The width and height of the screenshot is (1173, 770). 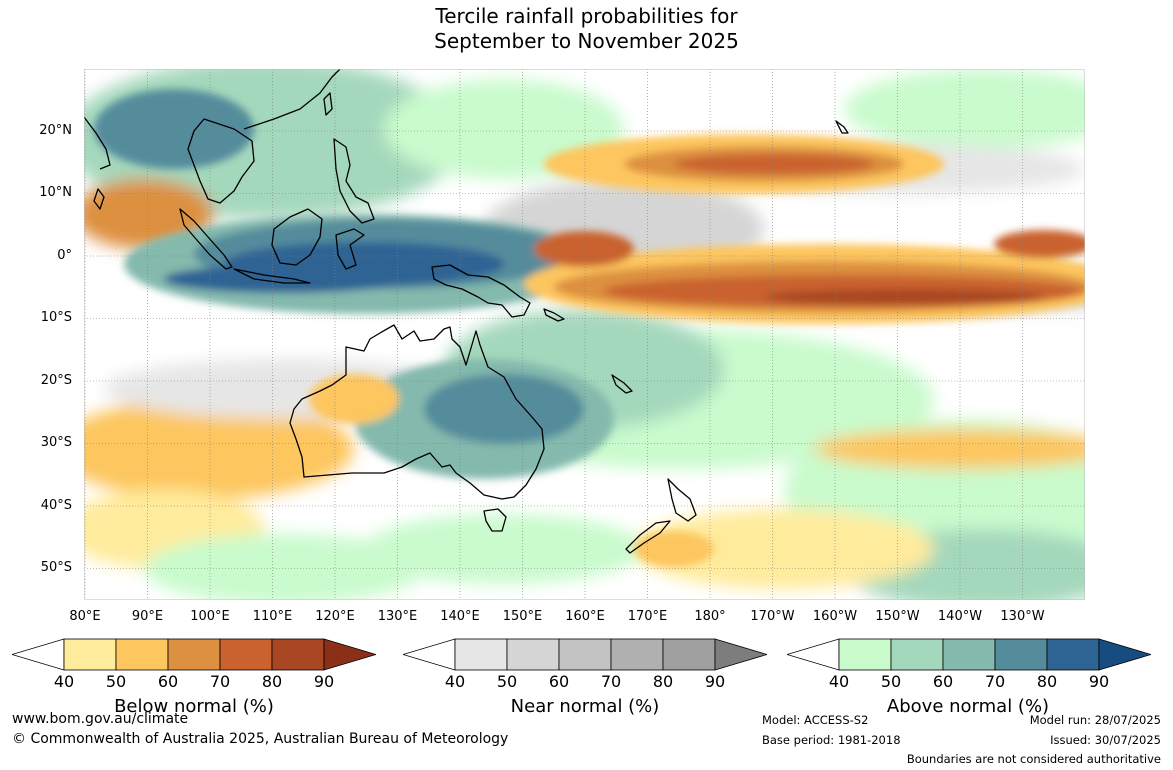 What do you see at coordinates (56, 442) in the screenshot?
I see `lat-label: 30°S` at bounding box center [56, 442].